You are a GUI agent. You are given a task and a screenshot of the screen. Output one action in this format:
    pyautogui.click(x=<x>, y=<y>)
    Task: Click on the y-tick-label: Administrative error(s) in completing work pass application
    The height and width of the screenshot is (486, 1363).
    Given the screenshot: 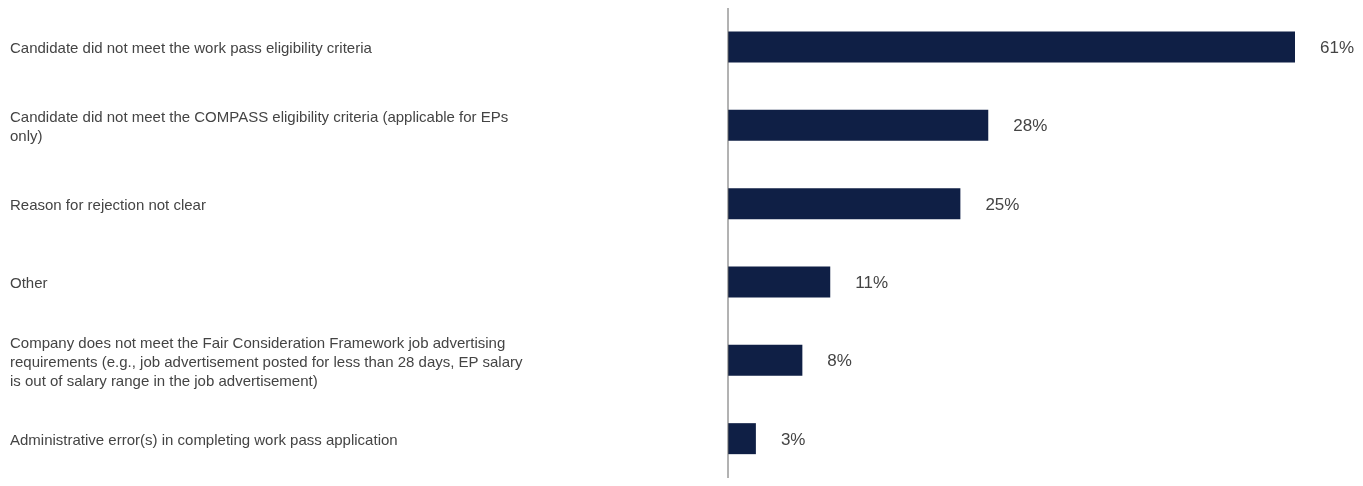 What is the action you would take?
    pyautogui.click(x=204, y=439)
    